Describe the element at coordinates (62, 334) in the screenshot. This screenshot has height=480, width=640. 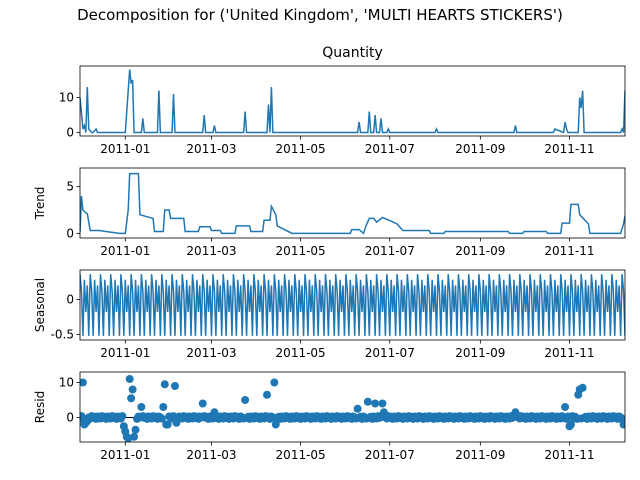
I see `y-tick-label: -0.5` at that location.